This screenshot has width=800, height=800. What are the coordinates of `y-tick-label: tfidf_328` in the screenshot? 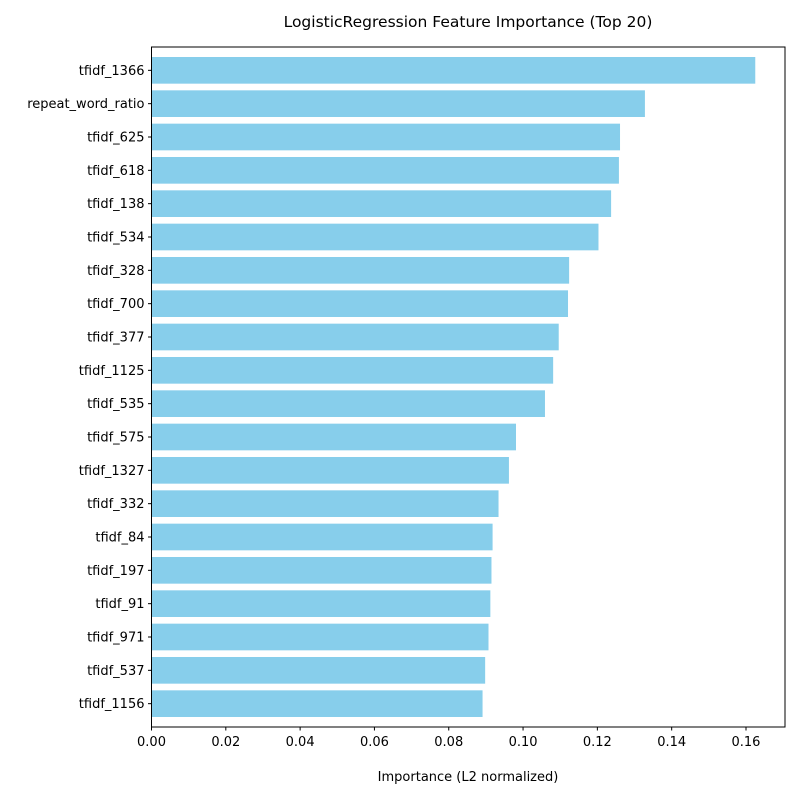 It's located at (115, 271).